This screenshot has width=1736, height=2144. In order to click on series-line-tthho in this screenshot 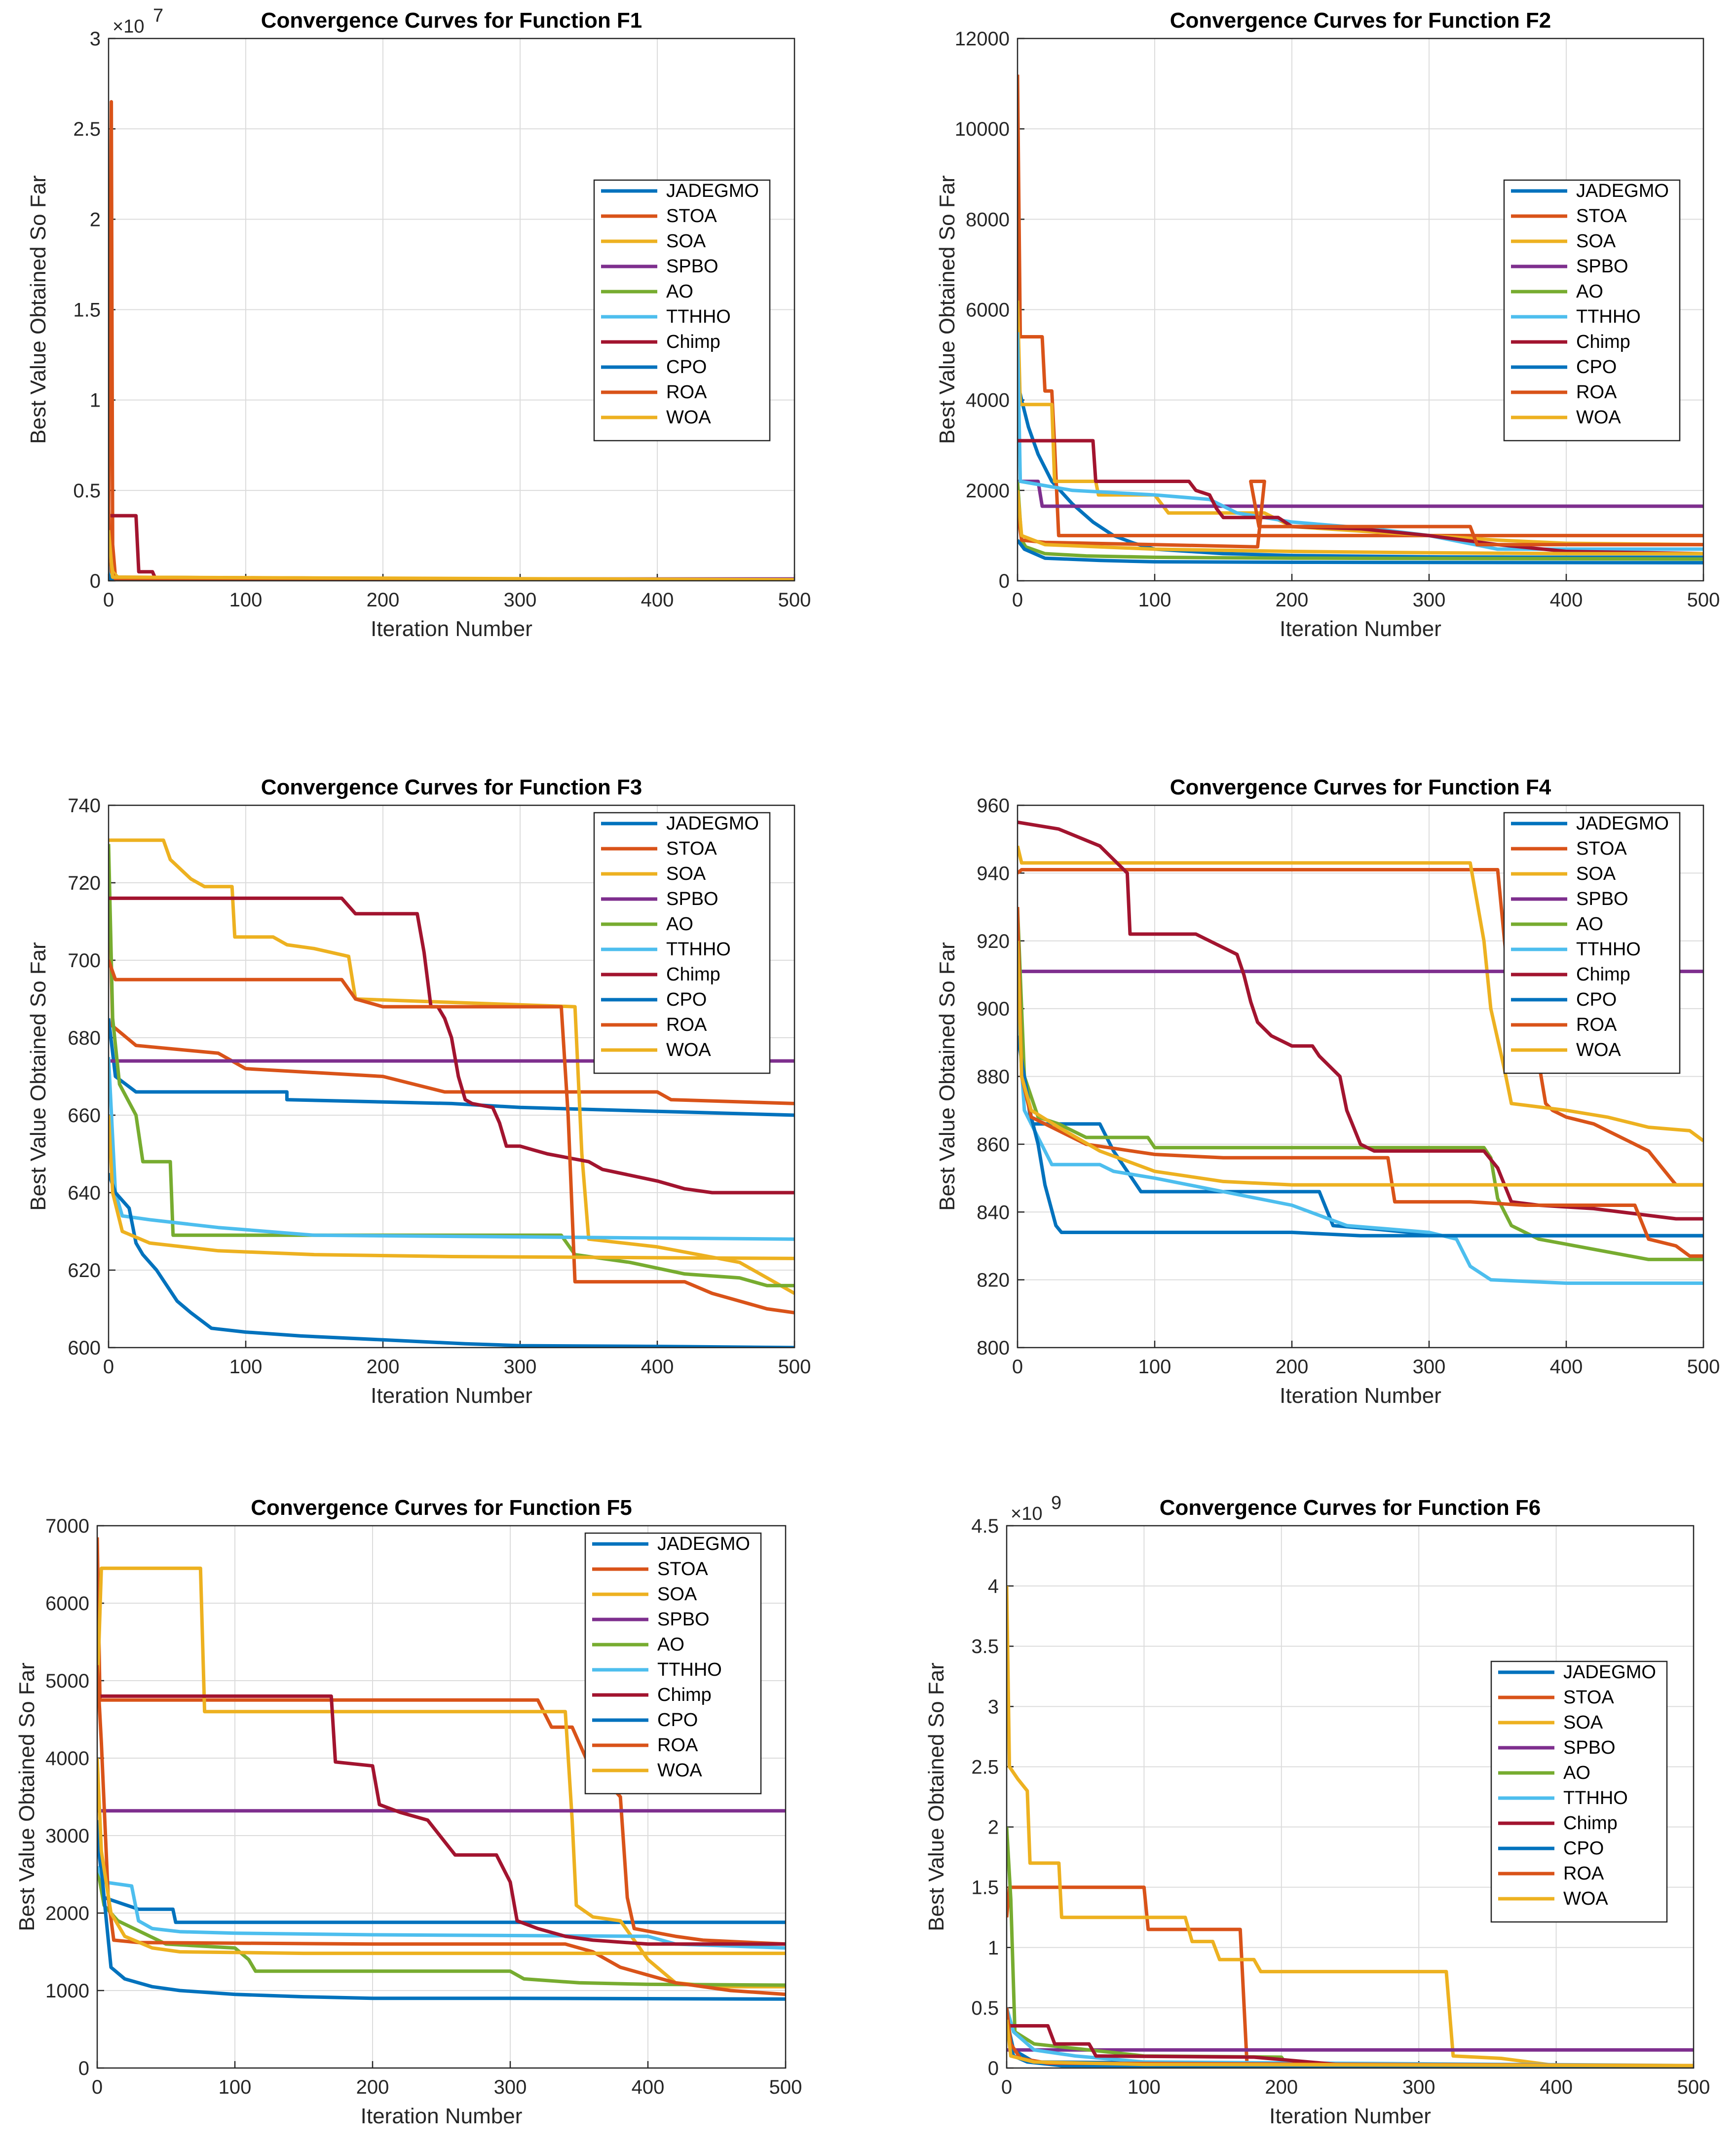, I will do `click(442, 1908)`.